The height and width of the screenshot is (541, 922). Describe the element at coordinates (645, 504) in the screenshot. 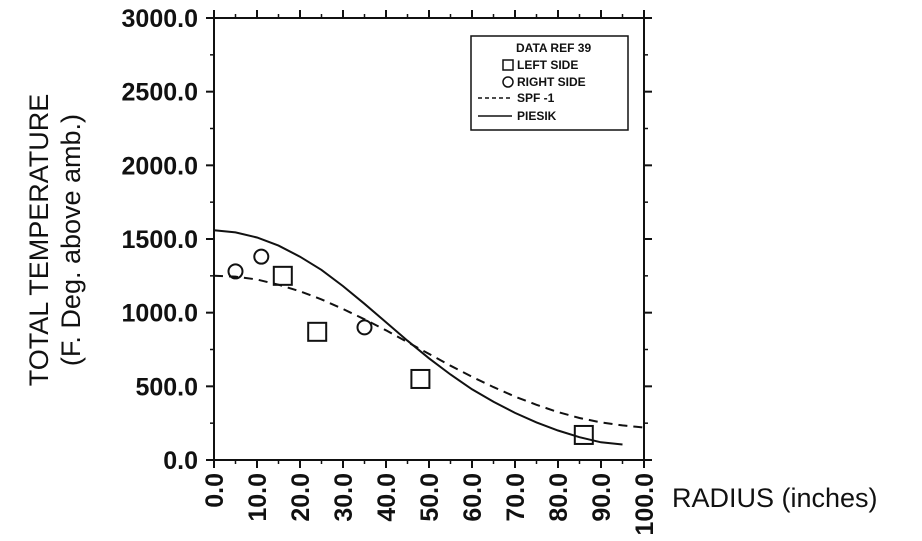

I see `x-tick-label: 100.0` at that location.